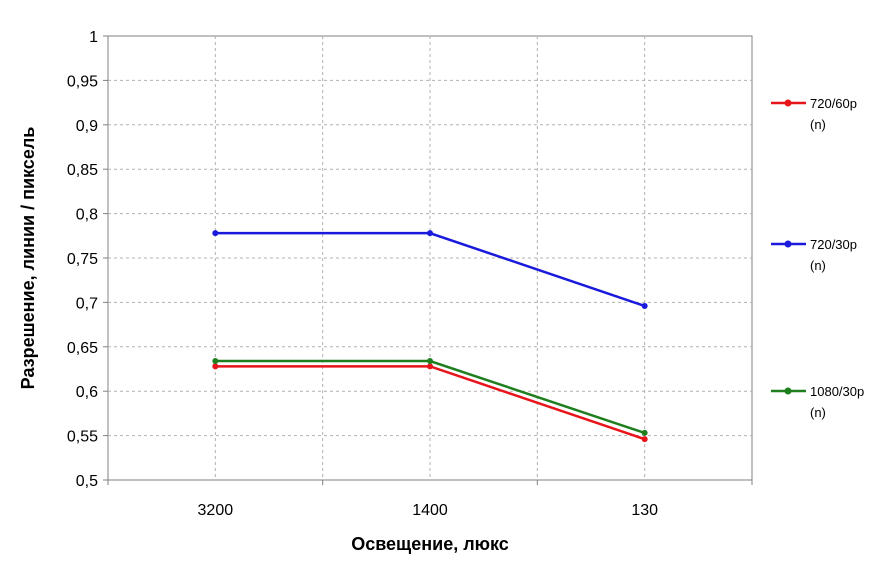 The width and height of the screenshot is (886, 566). What do you see at coordinates (87, 303) in the screenshot?
I see `y-tick-label: 0,7` at bounding box center [87, 303].